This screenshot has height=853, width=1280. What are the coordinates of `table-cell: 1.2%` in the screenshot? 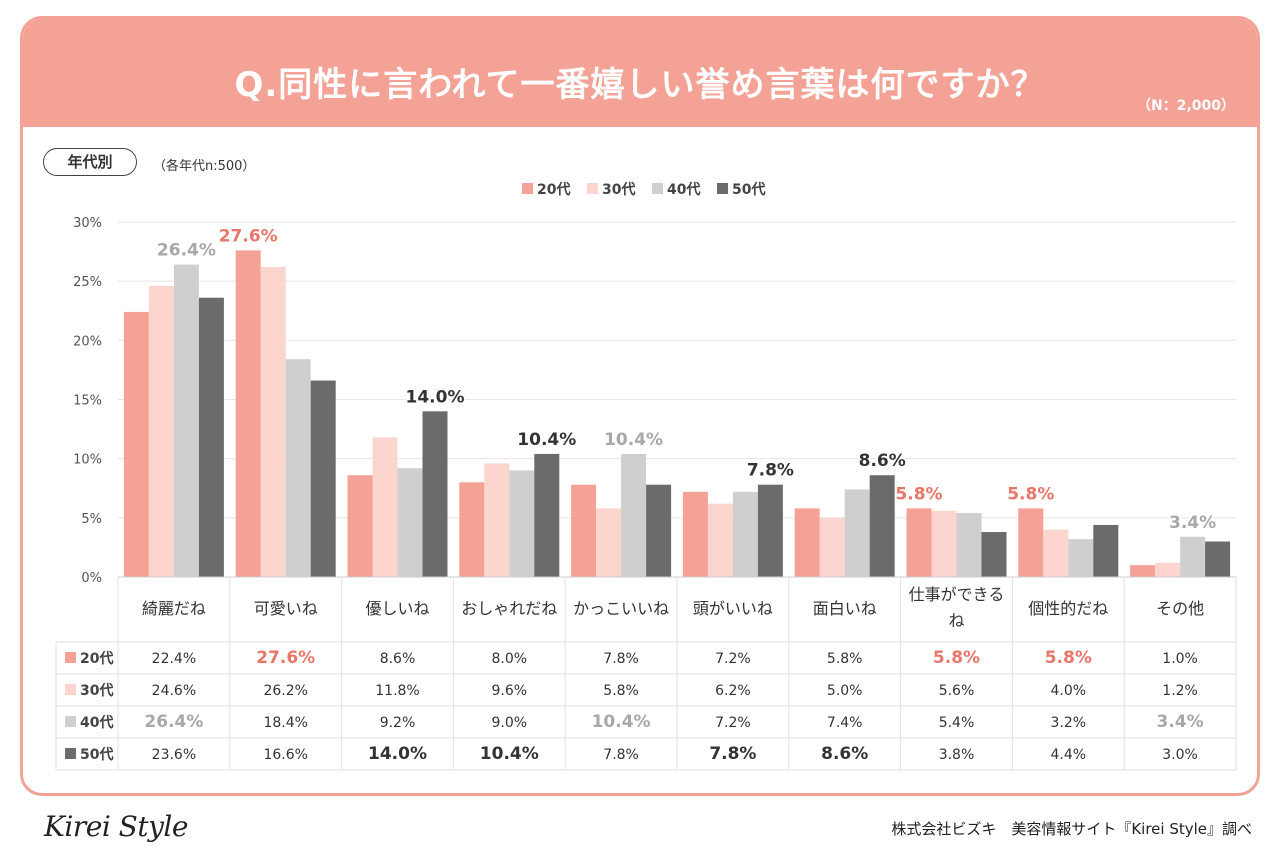 It's located at (1180, 691).